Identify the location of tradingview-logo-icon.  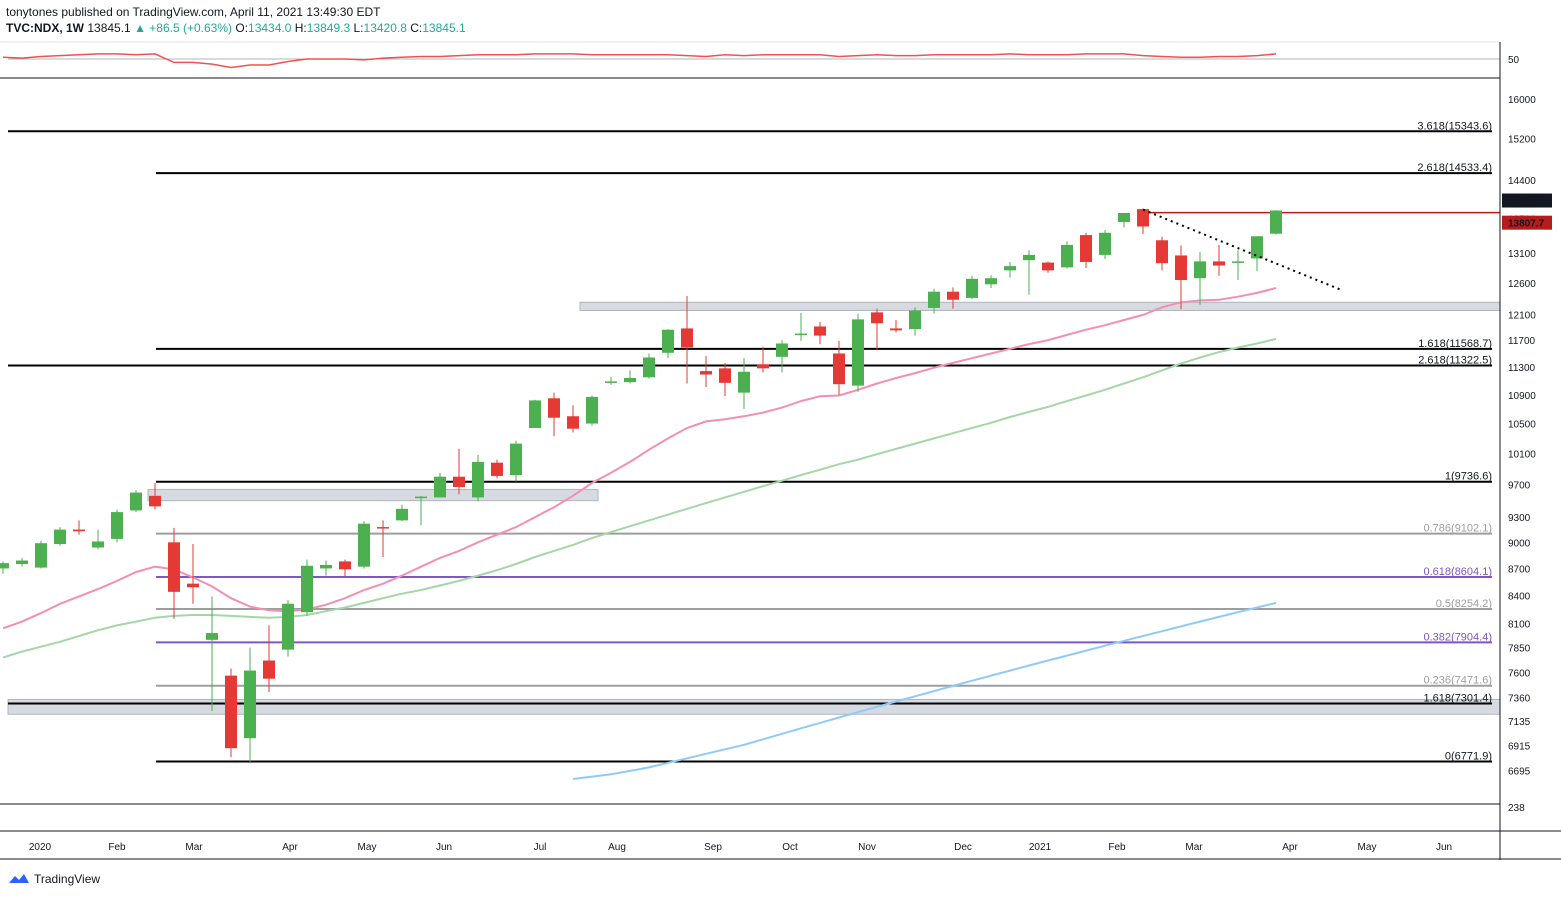
(19, 878).